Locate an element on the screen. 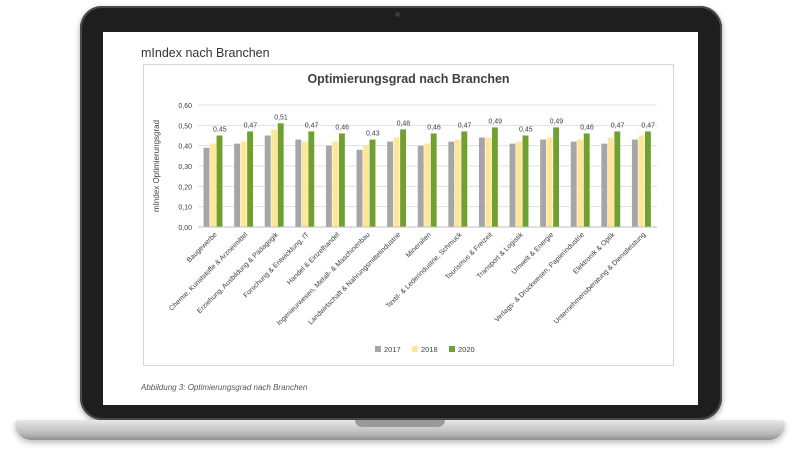 The width and height of the screenshot is (800, 459). y-axis-label: mIndex Optimierungsgrad is located at coordinates (156, 166).